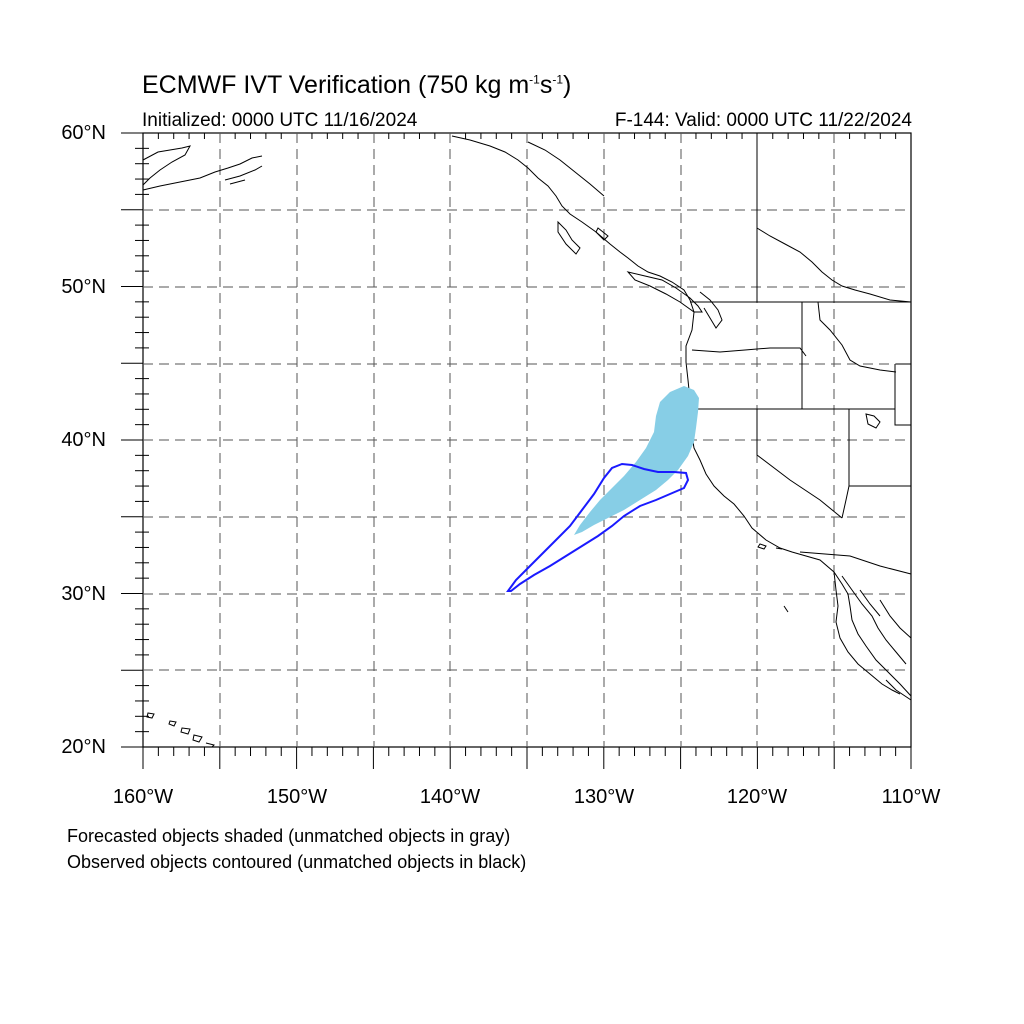  I want to click on forecast-ivt-object, so click(636, 460).